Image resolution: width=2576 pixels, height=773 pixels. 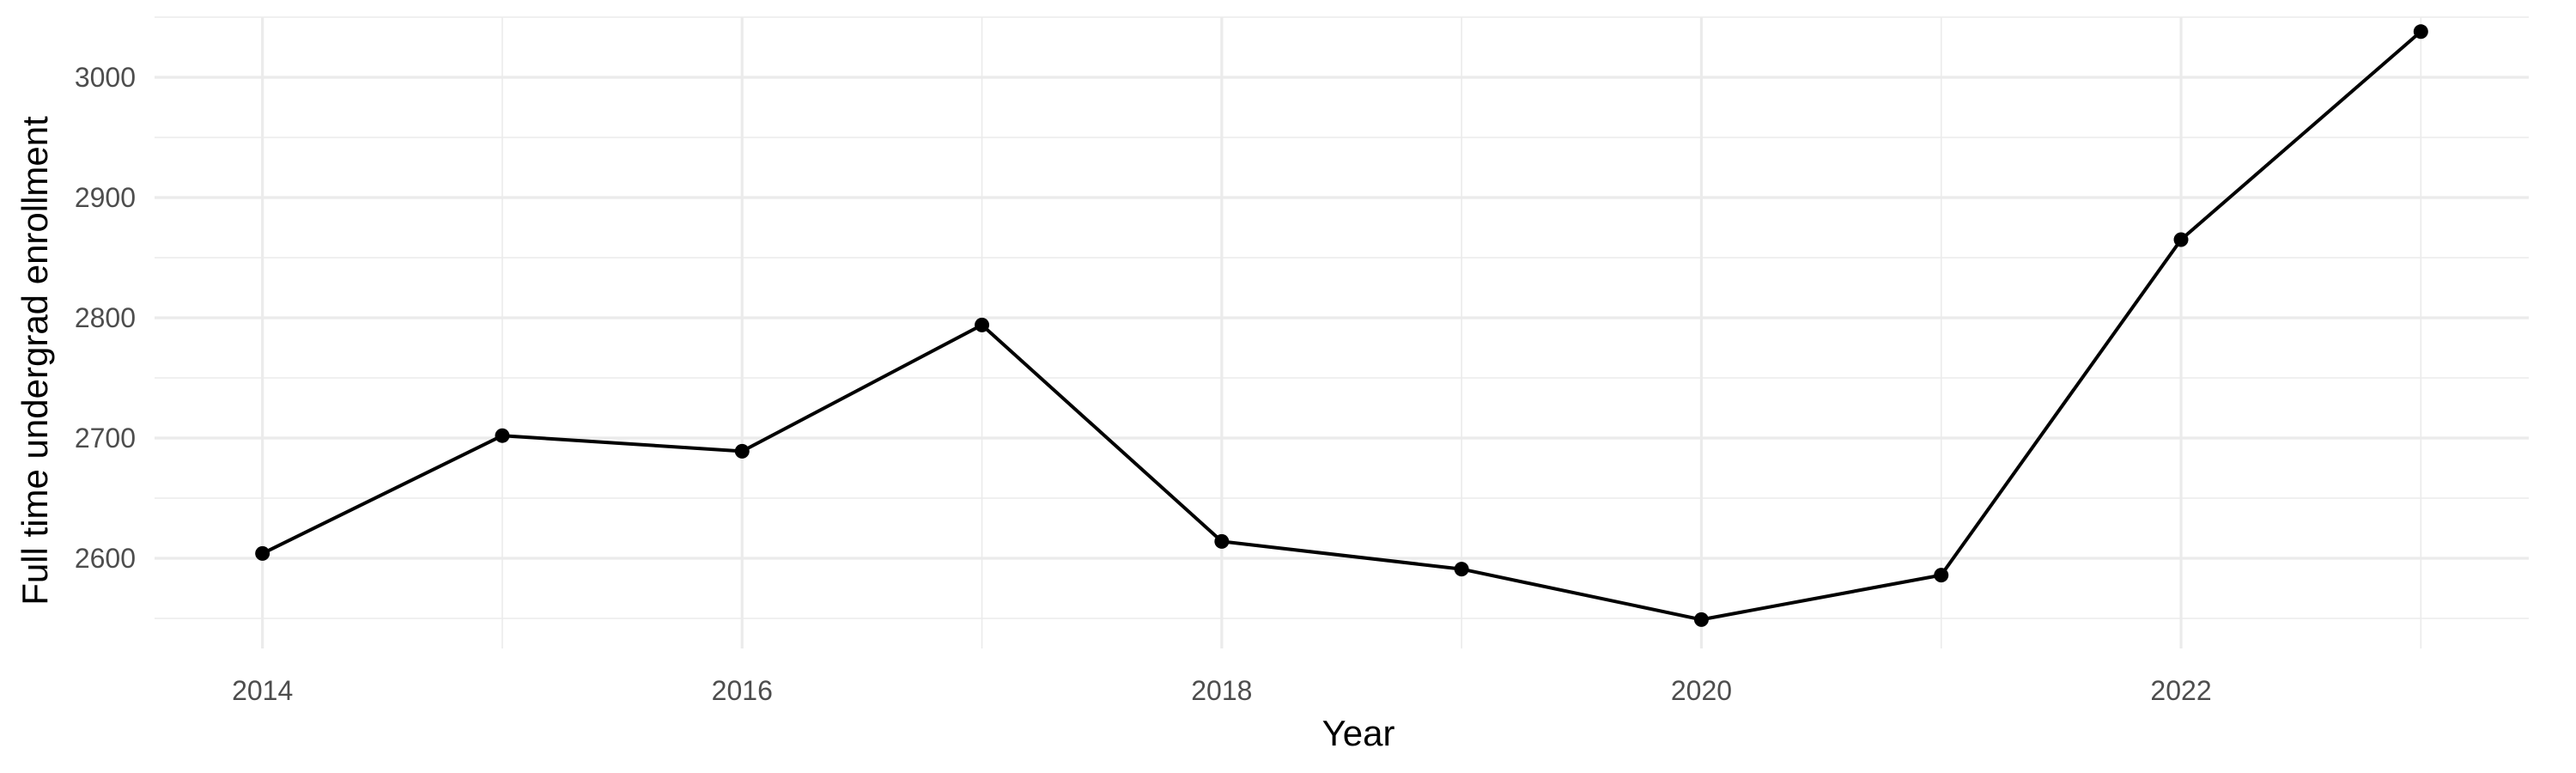 I want to click on x-tick-label: 2018, so click(x=1221, y=690).